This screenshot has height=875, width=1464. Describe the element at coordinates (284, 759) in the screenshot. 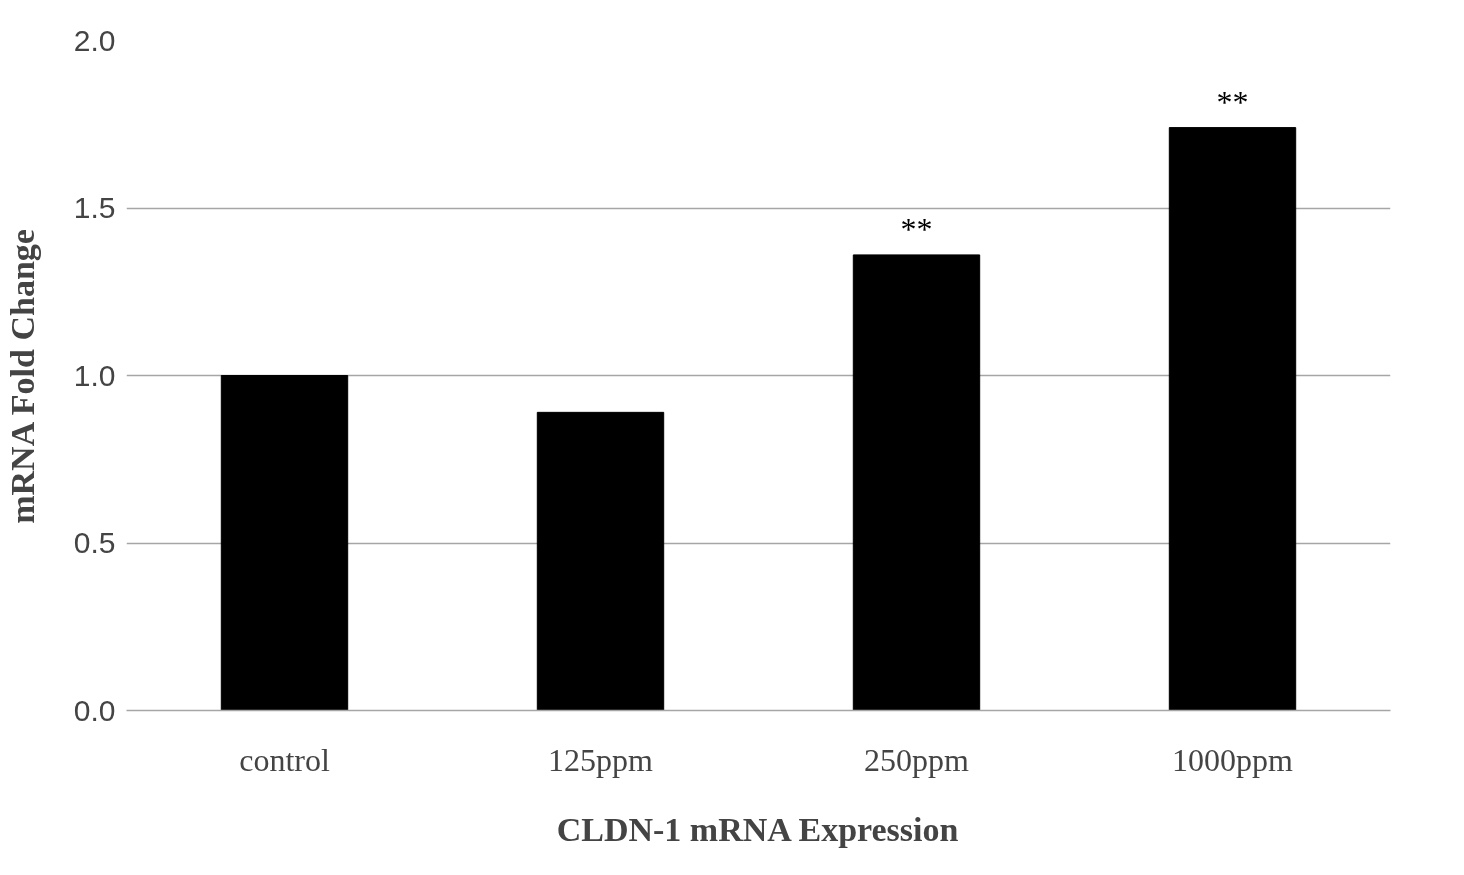

I see `x-tick-label: control` at that location.